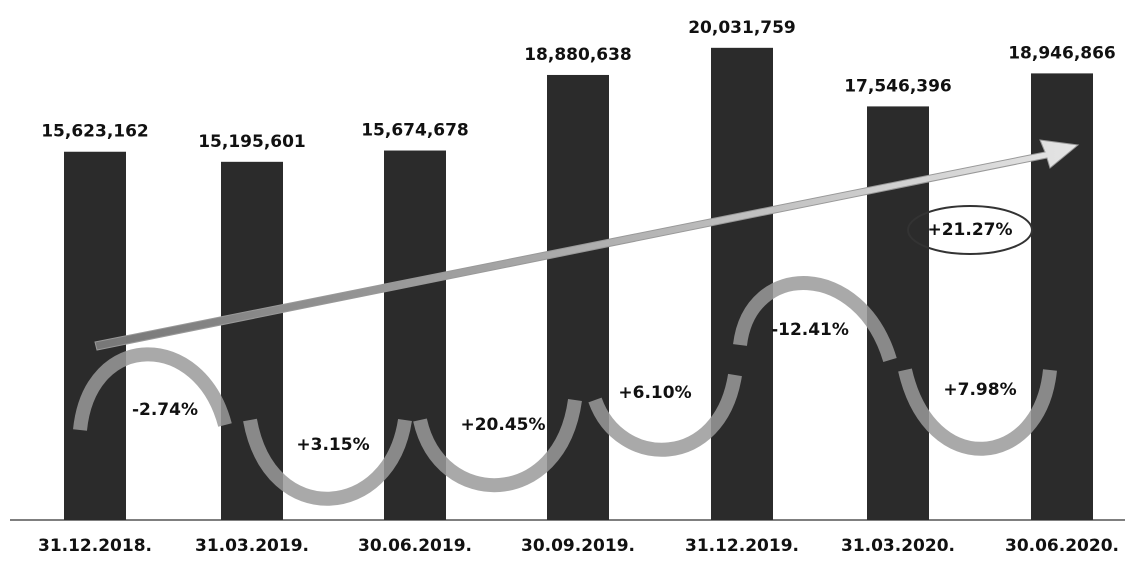 Image resolution: width=1132 pixels, height=562 pixels. What do you see at coordinates (578, 546) in the screenshot?
I see `x-tick-label: 30.09.2019.` at bounding box center [578, 546].